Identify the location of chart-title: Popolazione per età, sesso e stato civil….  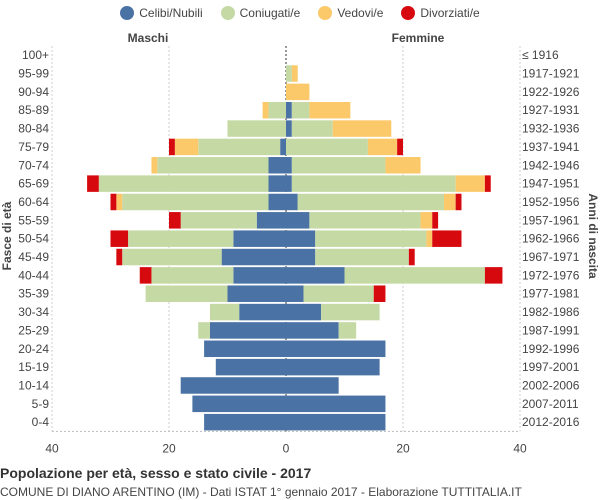
(156, 473).